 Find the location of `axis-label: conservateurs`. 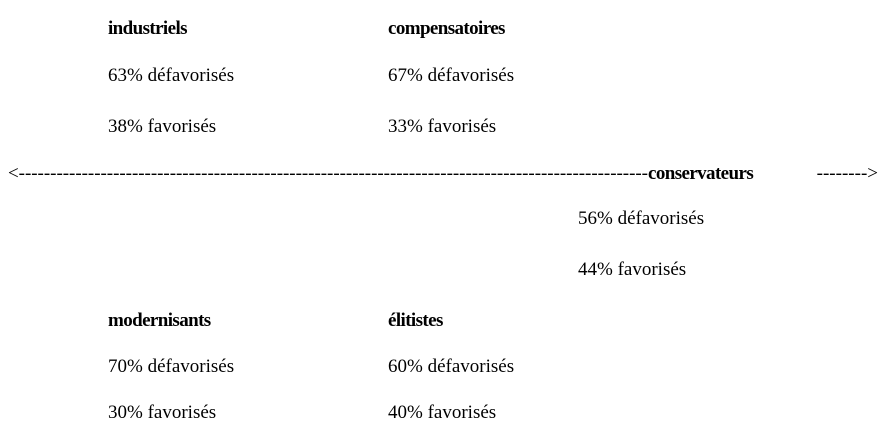

axis-label: conservateurs is located at coordinates (700, 173).